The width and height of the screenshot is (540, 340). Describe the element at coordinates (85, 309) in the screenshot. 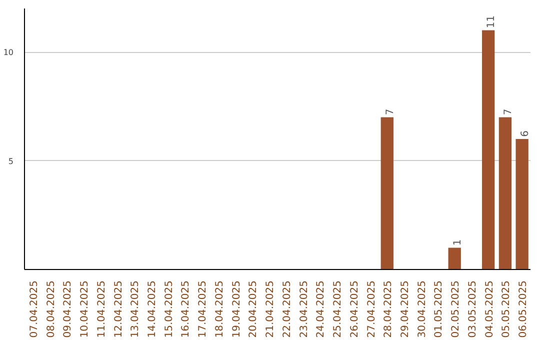

I see `x-tick-label: 10.04.2025` at that location.